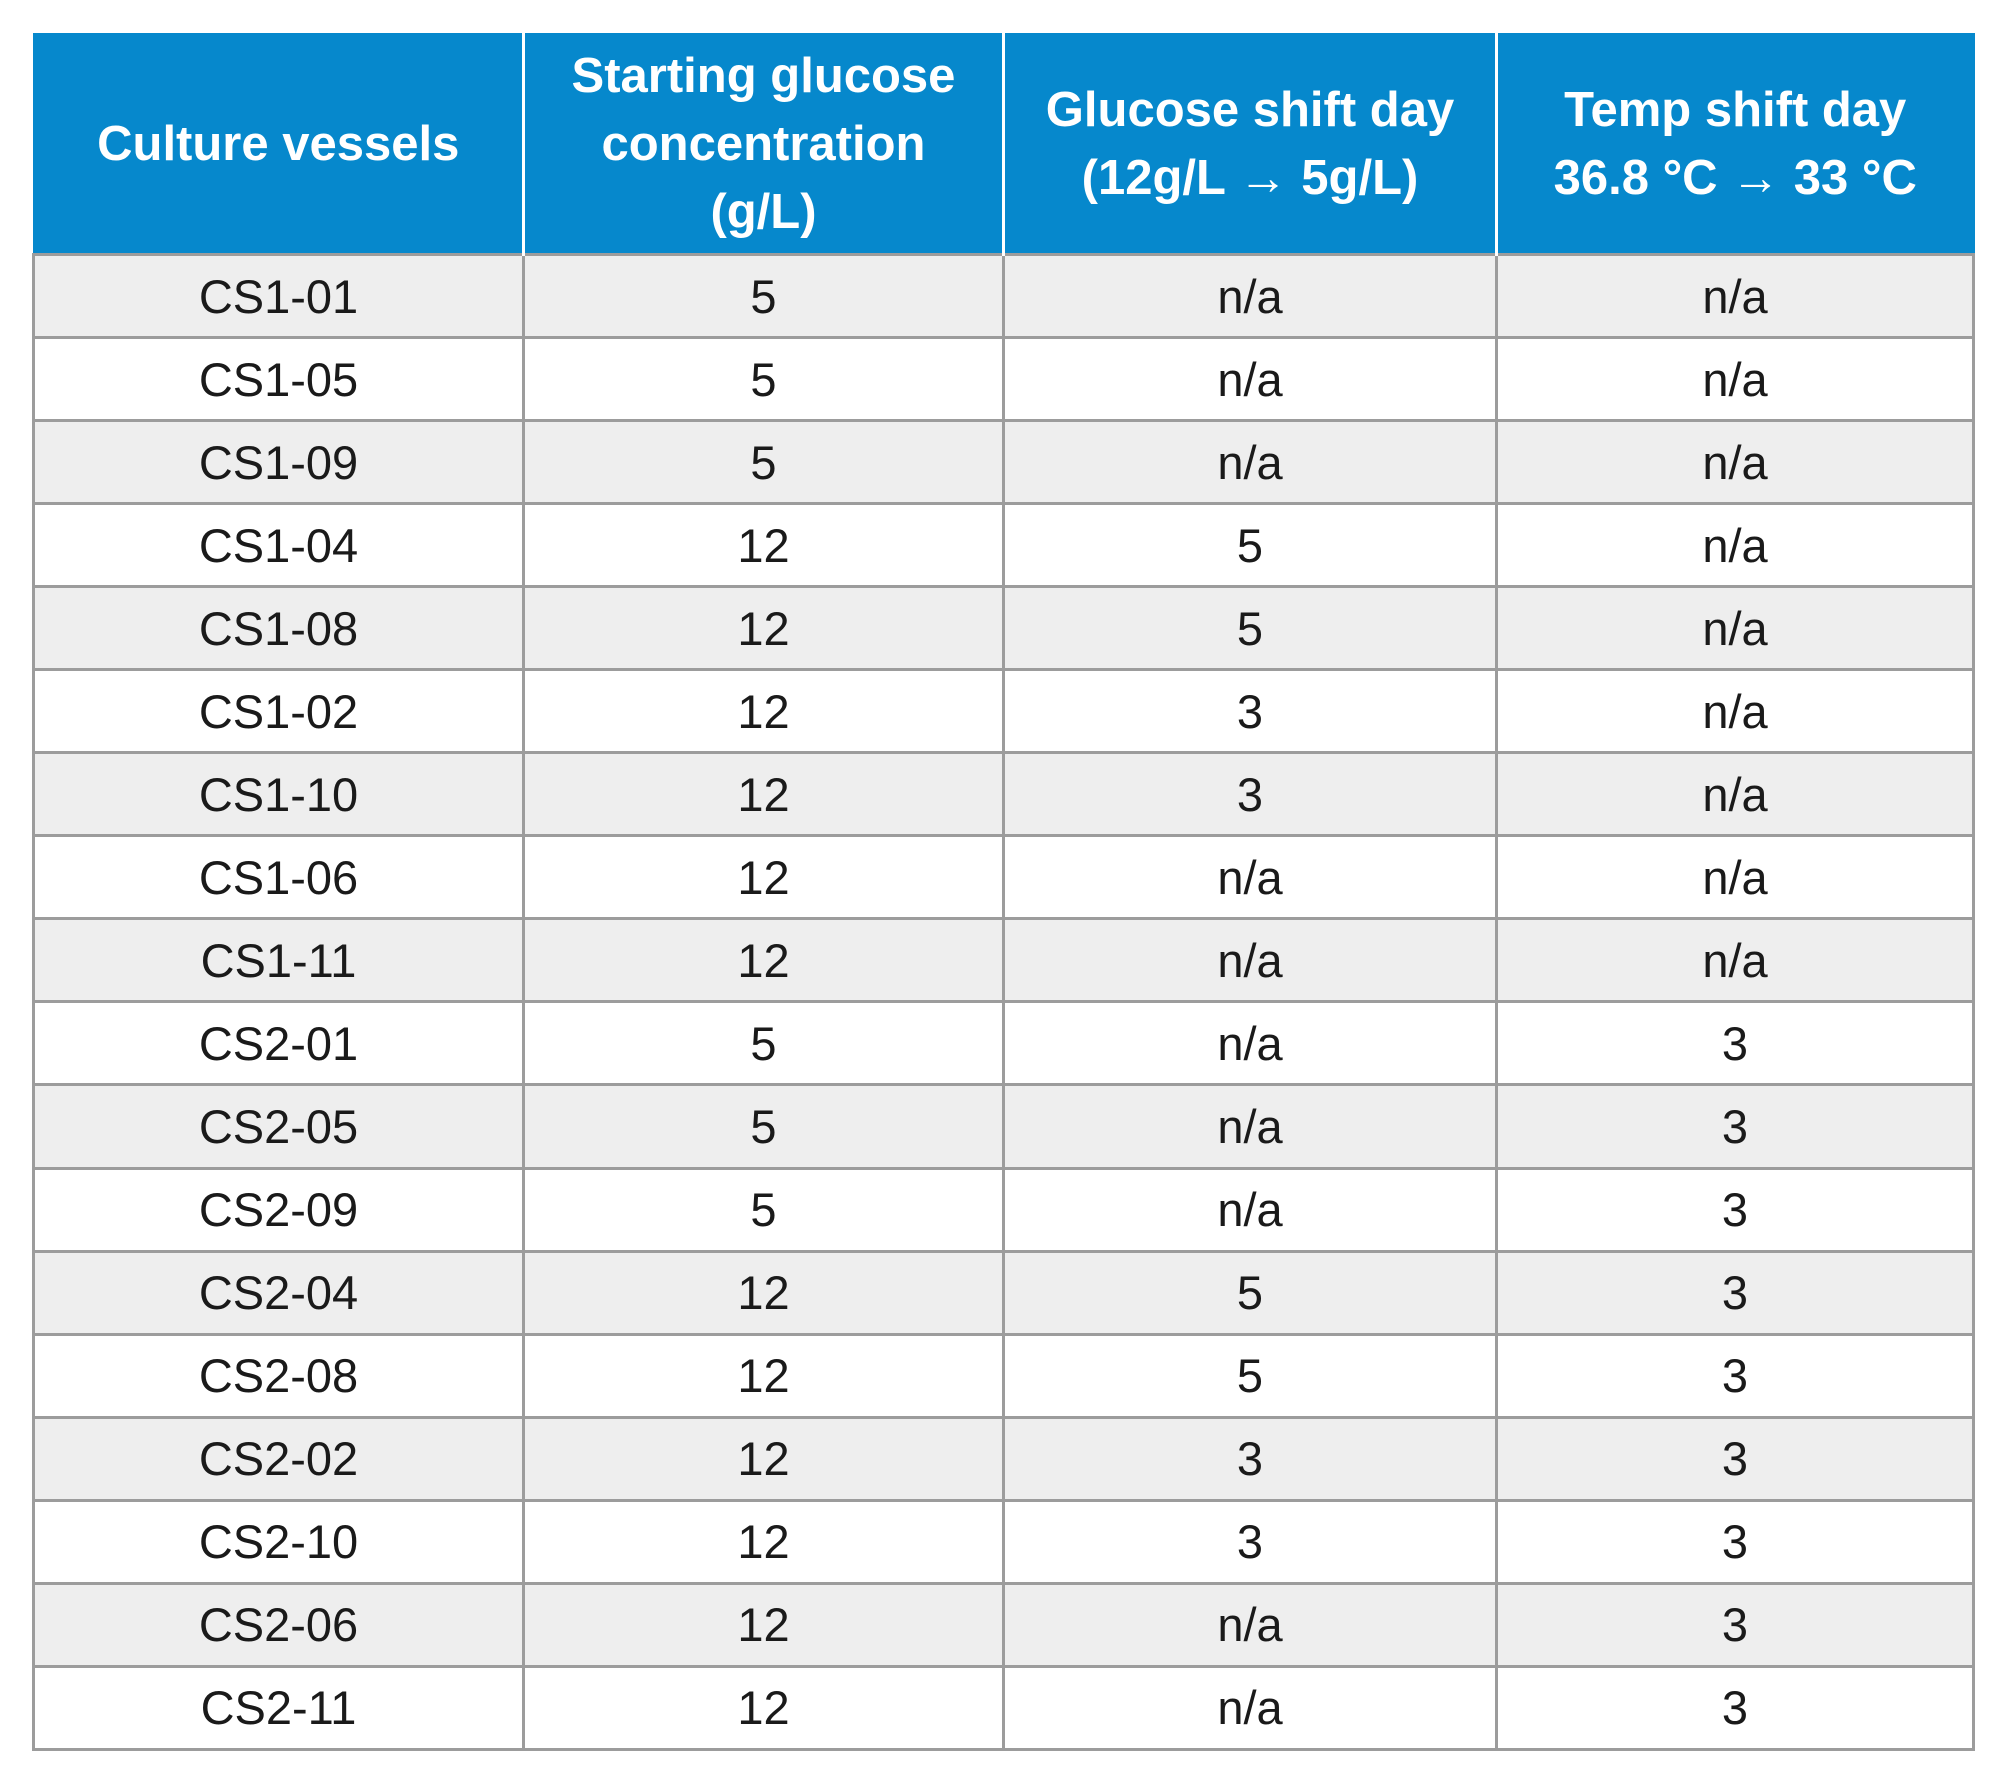 This screenshot has height=1785, width=2000. Describe the element at coordinates (278, 794) in the screenshot. I see `cell-culture-vessel: CS1-10` at that location.